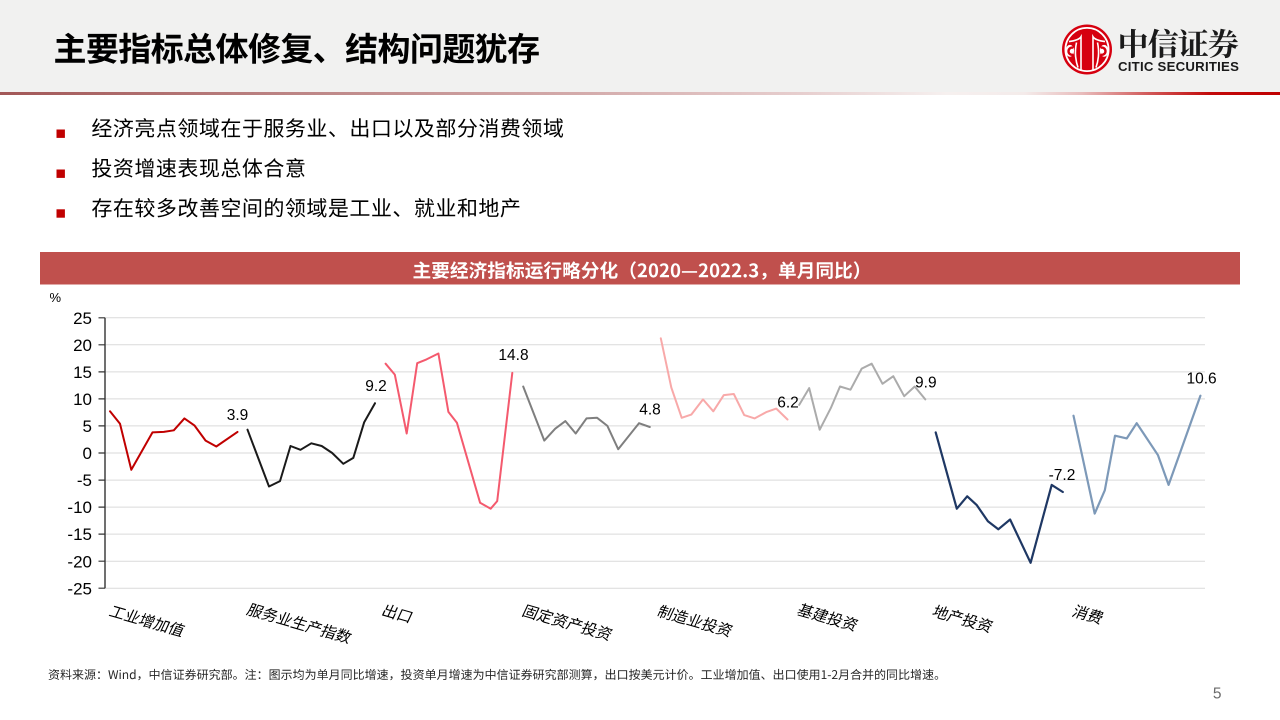 This screenshot has height=720, width=1280. Describe the element at coordinates (788, 403) in the screenshot. I see `svg-text: 6.2` at that location.